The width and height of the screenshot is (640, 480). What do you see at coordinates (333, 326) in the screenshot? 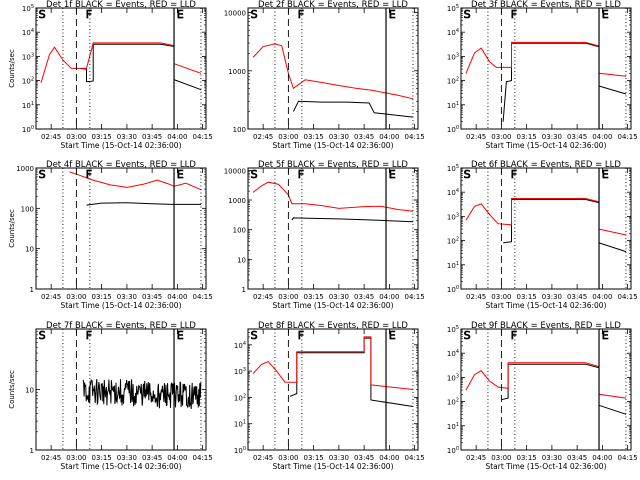
I see `chart-title: Det 8f BLACK = Events, RED = LLD` at bounding box center [333, 326].